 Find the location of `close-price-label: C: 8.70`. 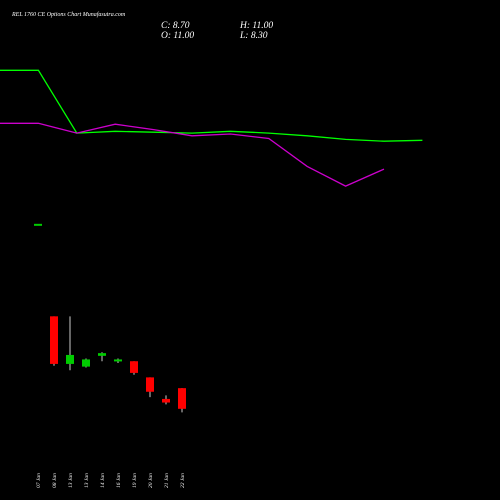

close-price-label: C: 8.70 is located at coordinates (175, 26).